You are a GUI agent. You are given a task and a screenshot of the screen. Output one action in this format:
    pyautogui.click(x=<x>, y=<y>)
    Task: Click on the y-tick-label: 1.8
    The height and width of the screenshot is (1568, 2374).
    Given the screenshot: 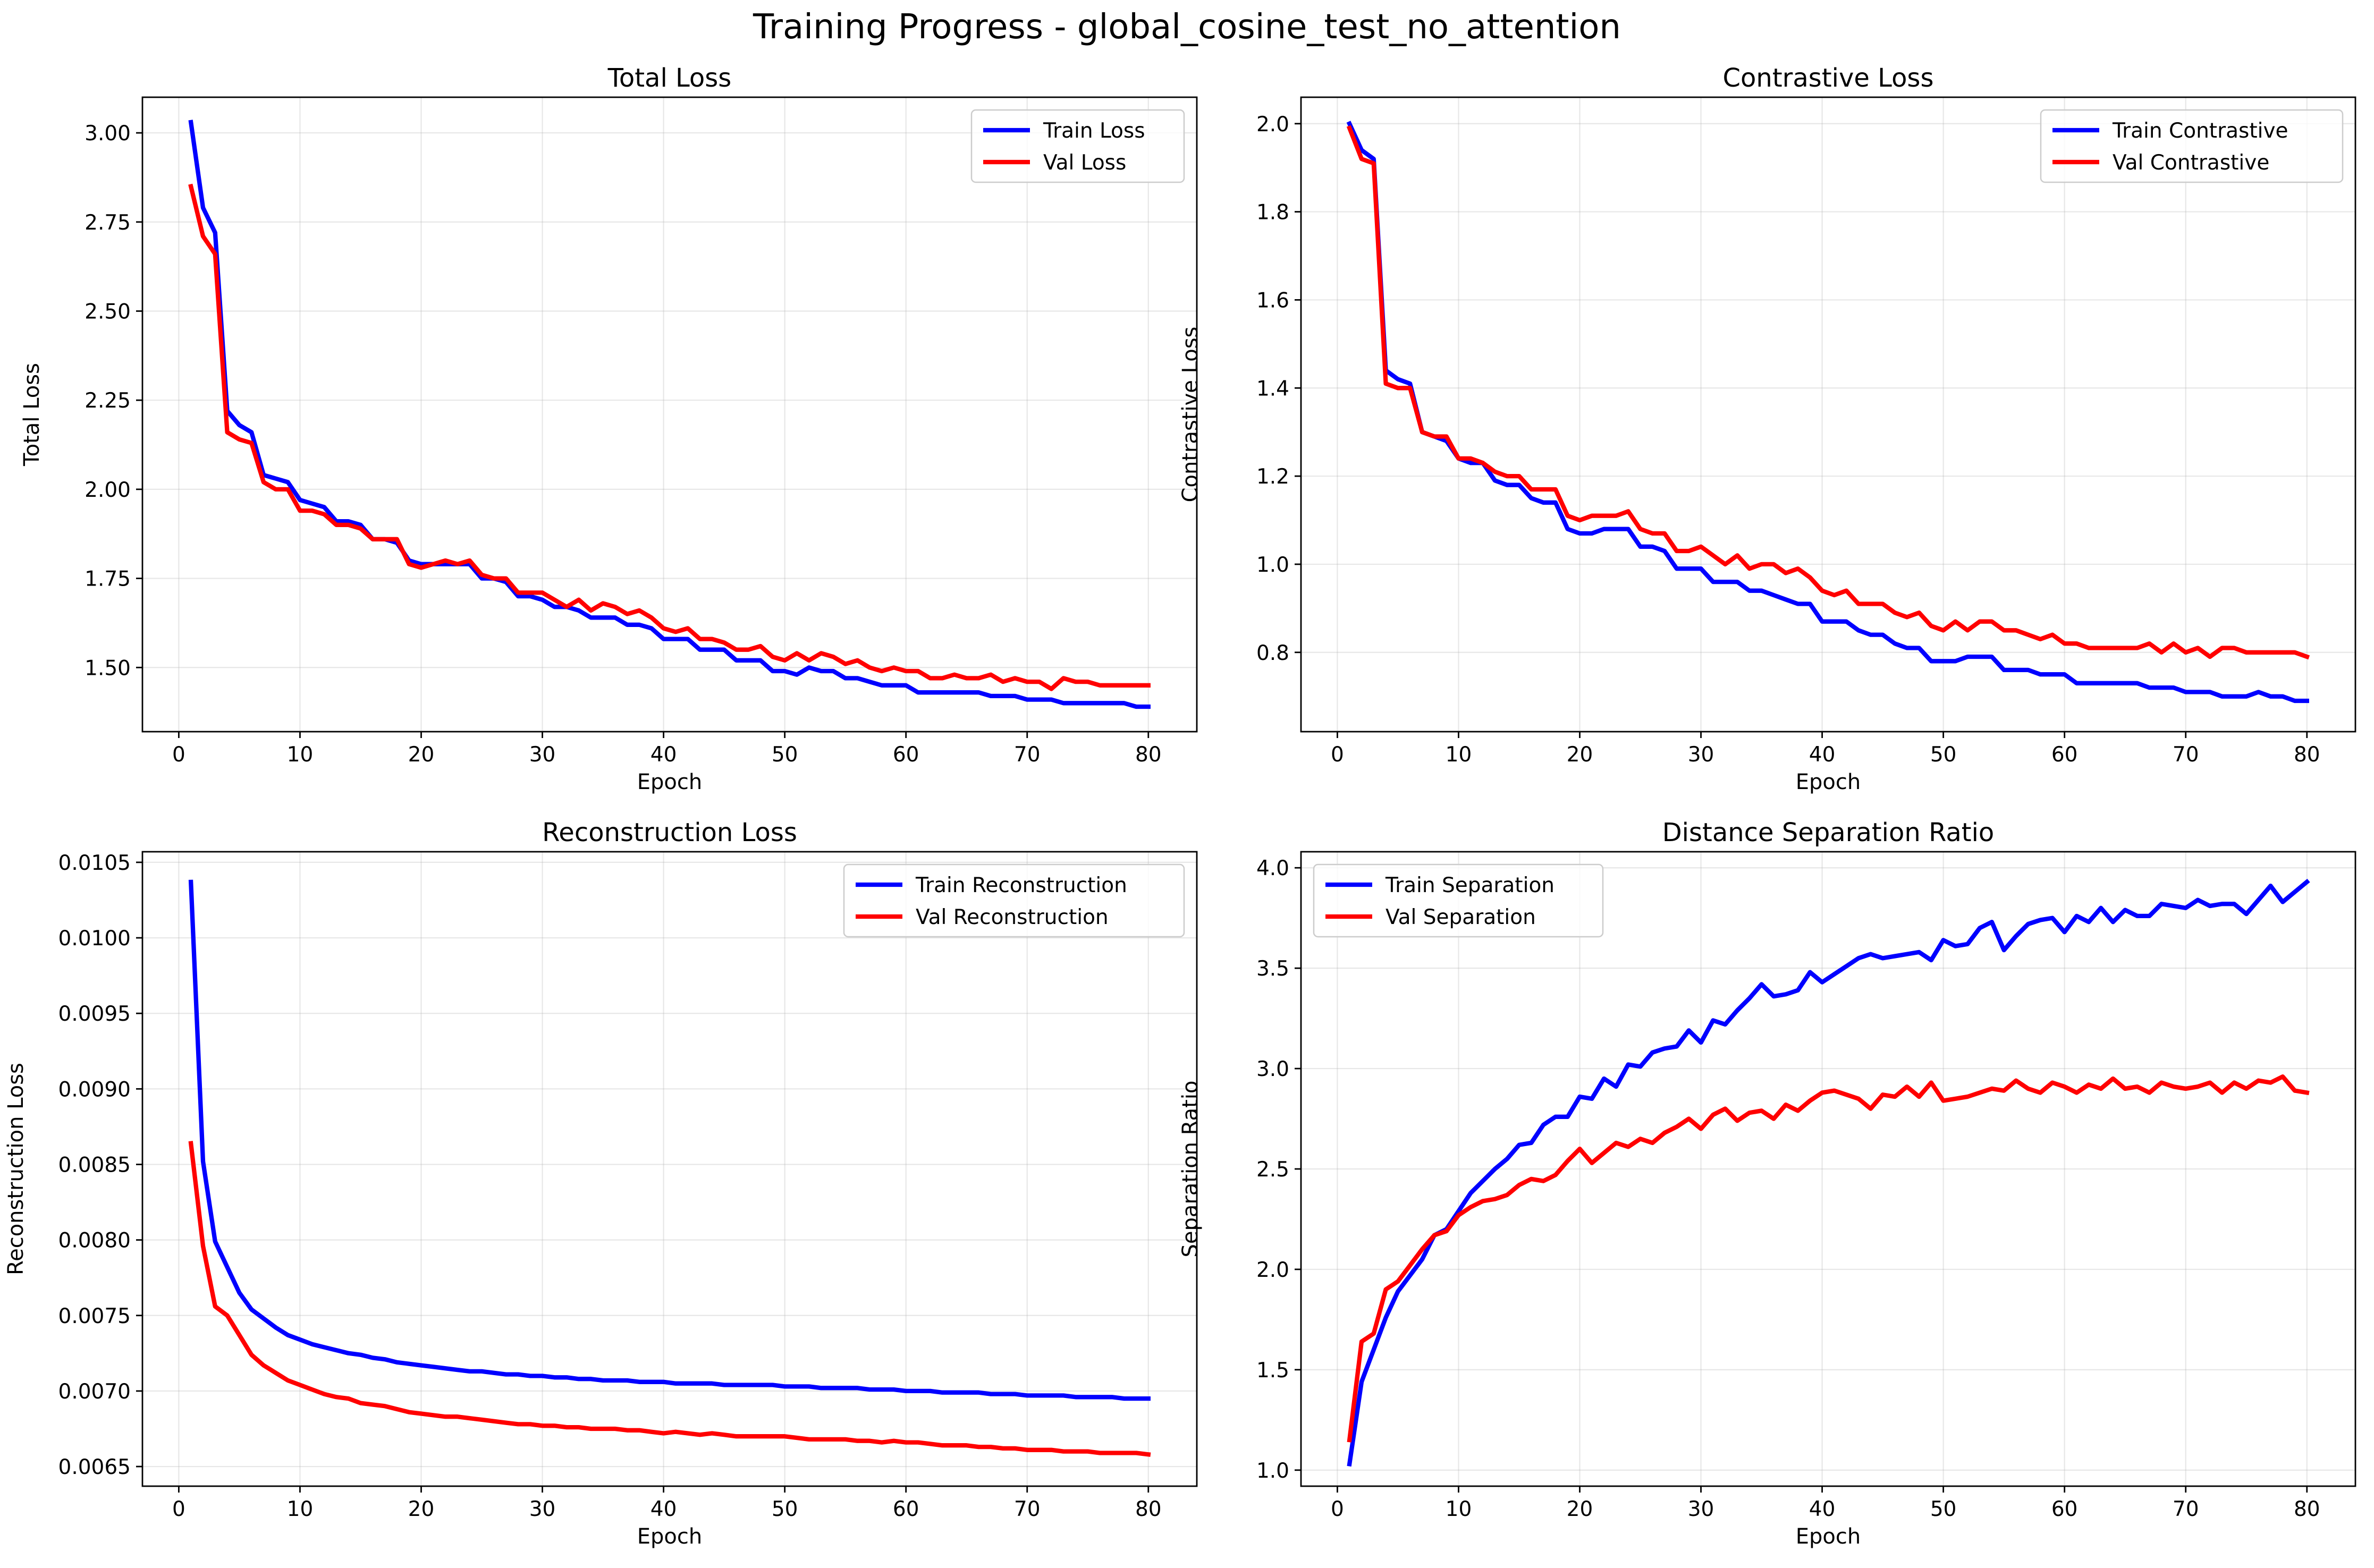 What is the action you would take?
    pyautogui.click(x=1272, y=213)
    